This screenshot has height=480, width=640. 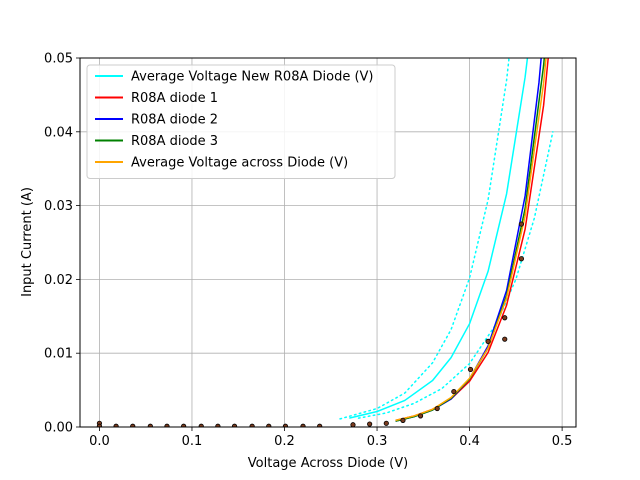 I want to click on legend-box, so click(x=241, y=121).